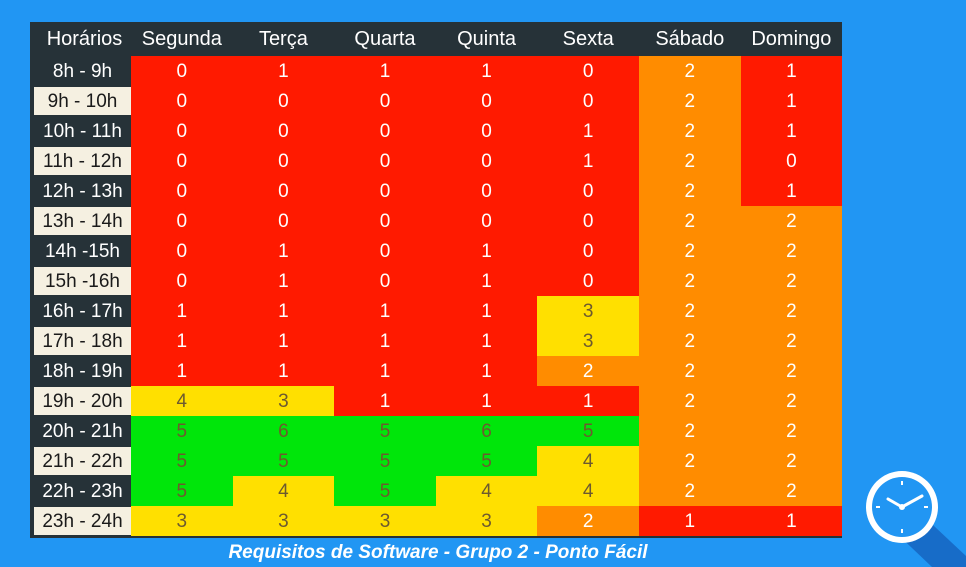 This screenshot has height=567, width=966. I want to click on row-label: 18h - 19h, so click(82, 371).